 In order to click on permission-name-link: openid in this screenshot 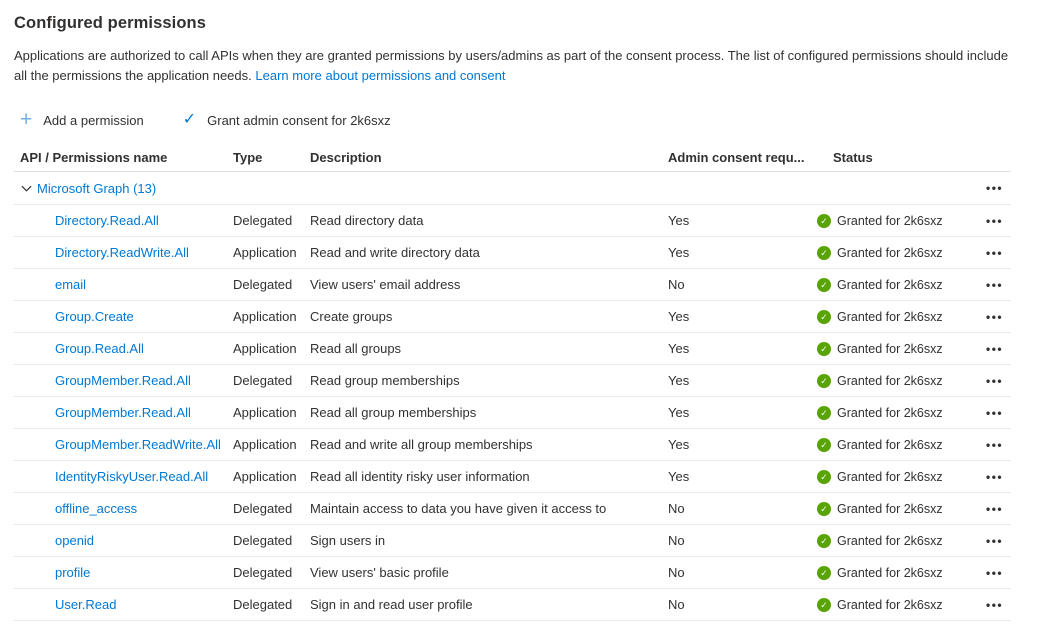, I will do `click(75, 540)`.